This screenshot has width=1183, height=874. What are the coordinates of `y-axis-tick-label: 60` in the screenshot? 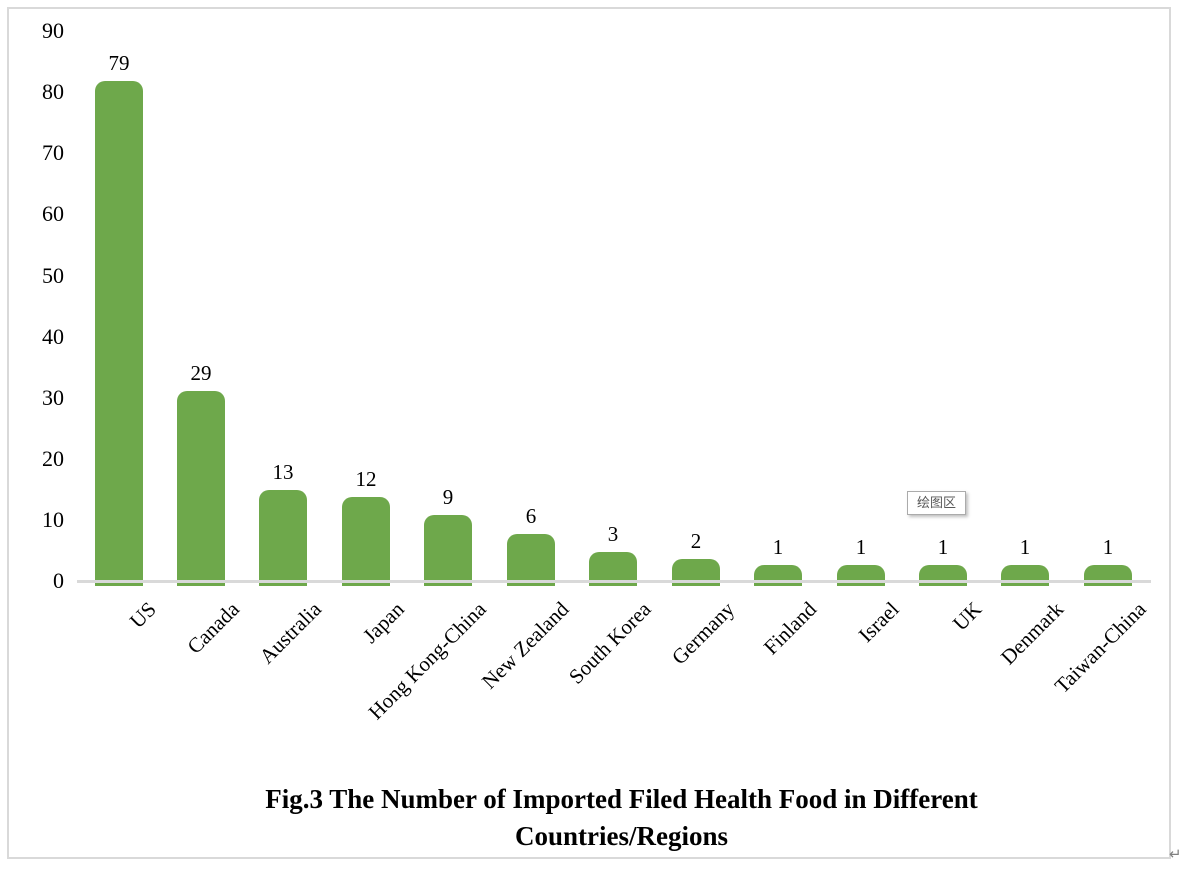 It's located at (53, 214).